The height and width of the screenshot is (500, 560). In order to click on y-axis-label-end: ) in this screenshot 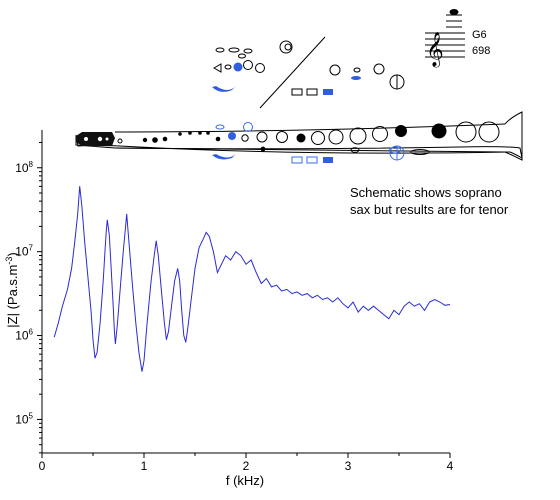, I will do `click(12, 254)`.